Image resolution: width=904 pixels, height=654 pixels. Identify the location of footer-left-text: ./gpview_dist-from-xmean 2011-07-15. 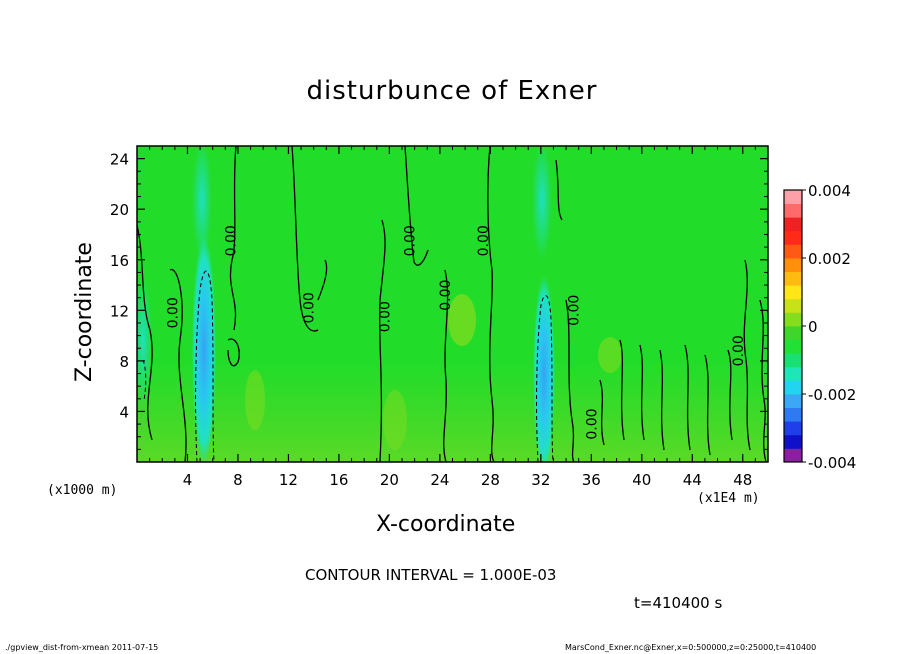
(82, 647).